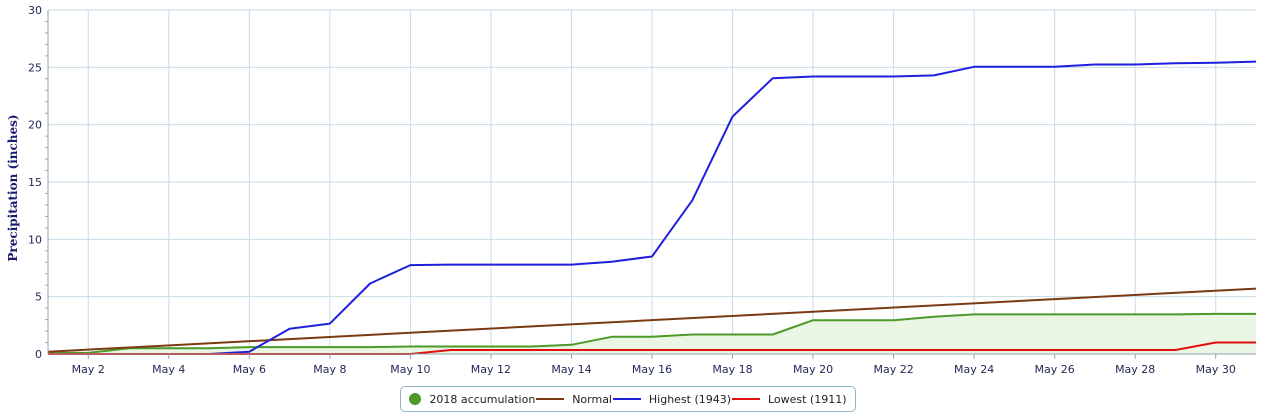  What do you see at coordinates (592, 399) in the screenshot?
I see `legend-label: Normal` at bounding box center [592, 399].